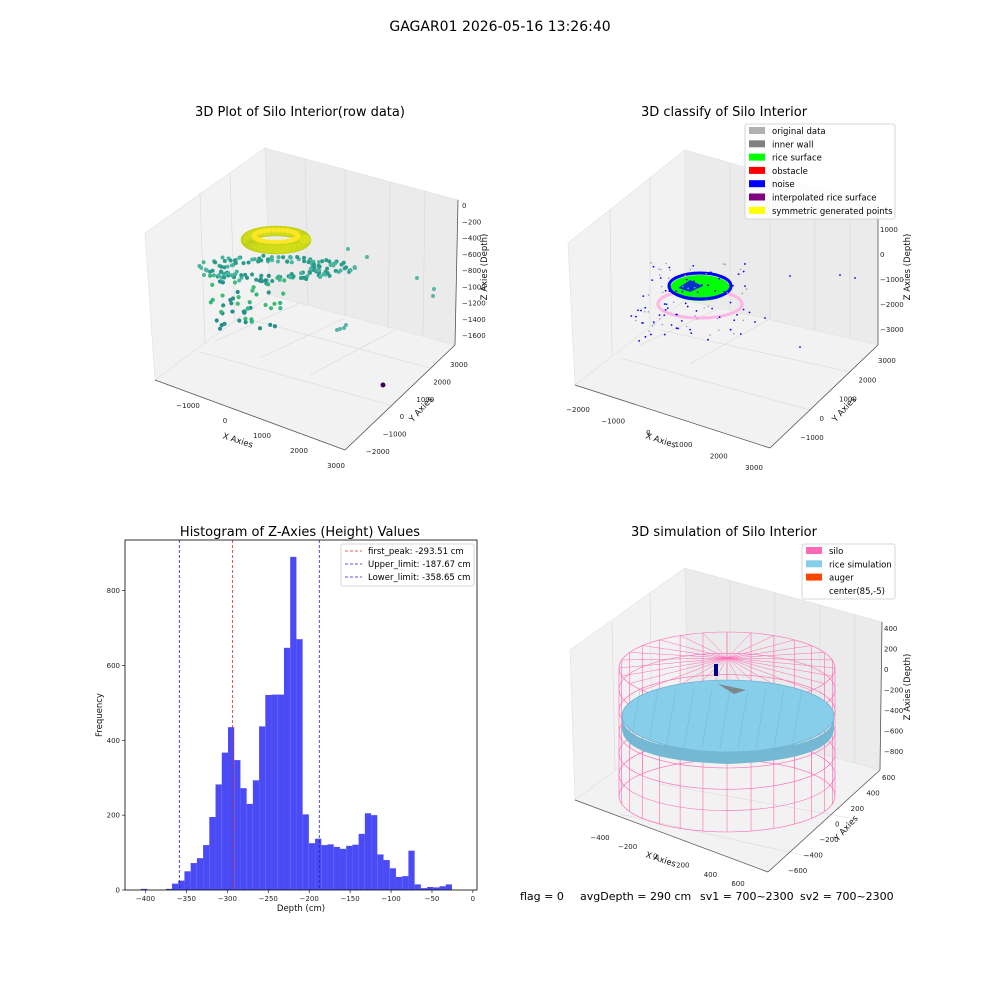 The image size is (1000, 1000). I want to click on tick-label: −1400, so click(474, 320).